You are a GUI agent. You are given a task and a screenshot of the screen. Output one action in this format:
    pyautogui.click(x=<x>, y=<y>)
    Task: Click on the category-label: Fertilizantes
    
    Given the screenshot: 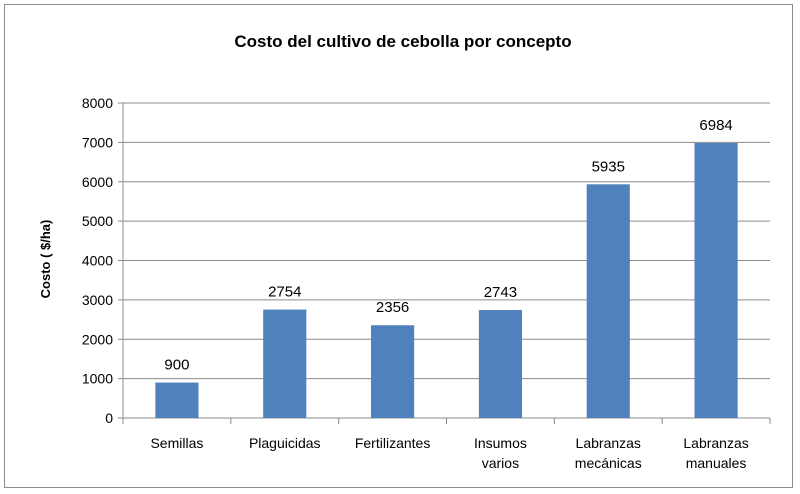 What is the action you would take?
    pyautogui.click(x=392, y=443)
    